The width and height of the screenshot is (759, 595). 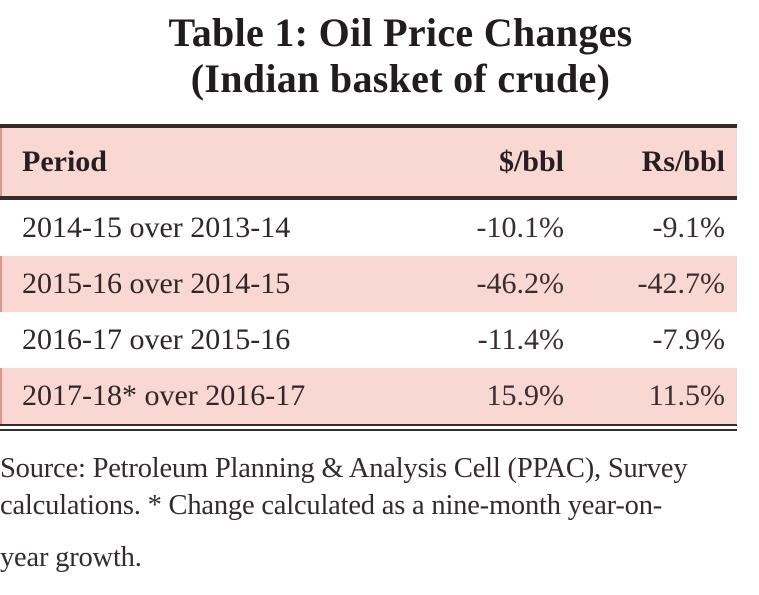 What do you see at coordinates (368, 126) in the screenshot?
I see `top-rule` at bounding box center [368, 126].